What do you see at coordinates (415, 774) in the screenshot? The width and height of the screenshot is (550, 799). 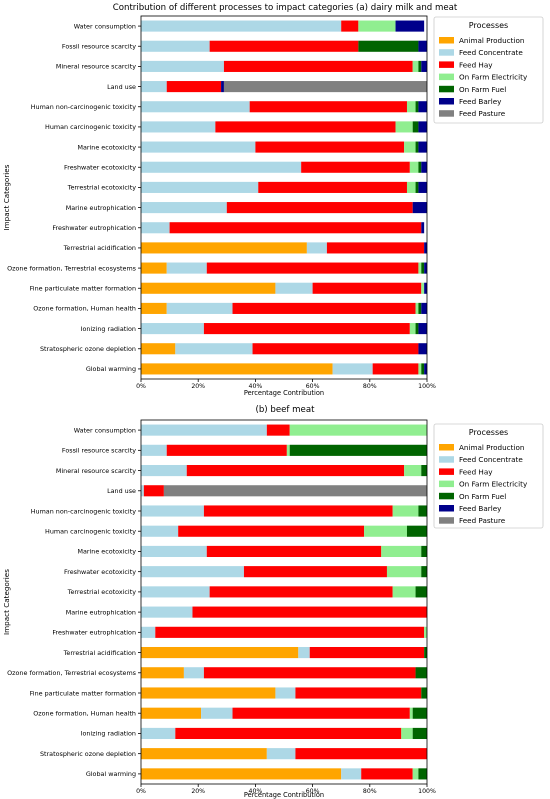 I see `bar-on-farm-electricity-global-warming` at bounding box center [415, 774].